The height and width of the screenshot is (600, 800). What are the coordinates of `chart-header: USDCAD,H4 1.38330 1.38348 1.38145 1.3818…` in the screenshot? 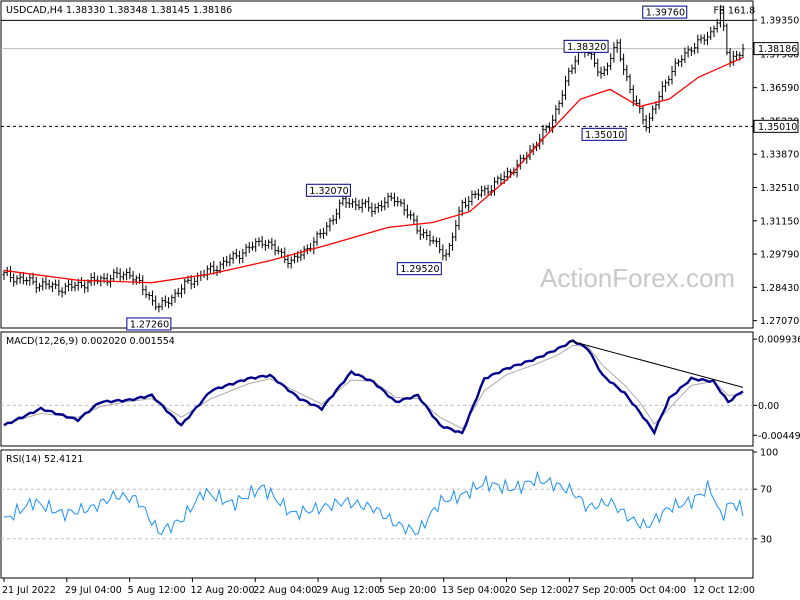 It's located at (119, 10).